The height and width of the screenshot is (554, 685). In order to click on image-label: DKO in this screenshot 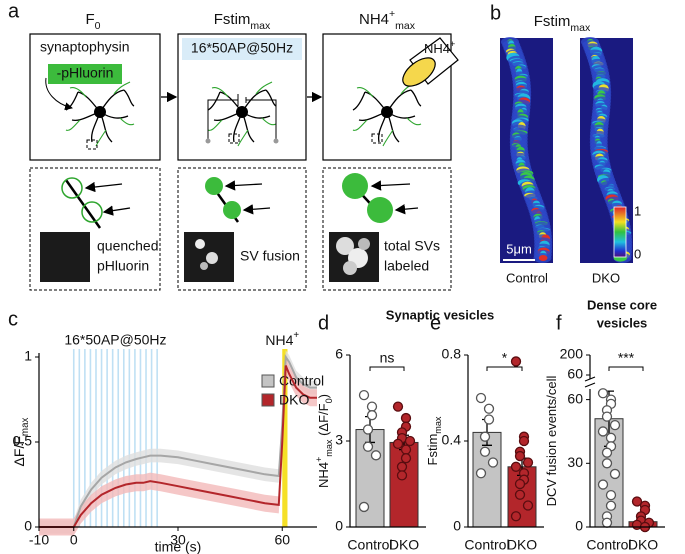, I will do `click(606, 277)`.